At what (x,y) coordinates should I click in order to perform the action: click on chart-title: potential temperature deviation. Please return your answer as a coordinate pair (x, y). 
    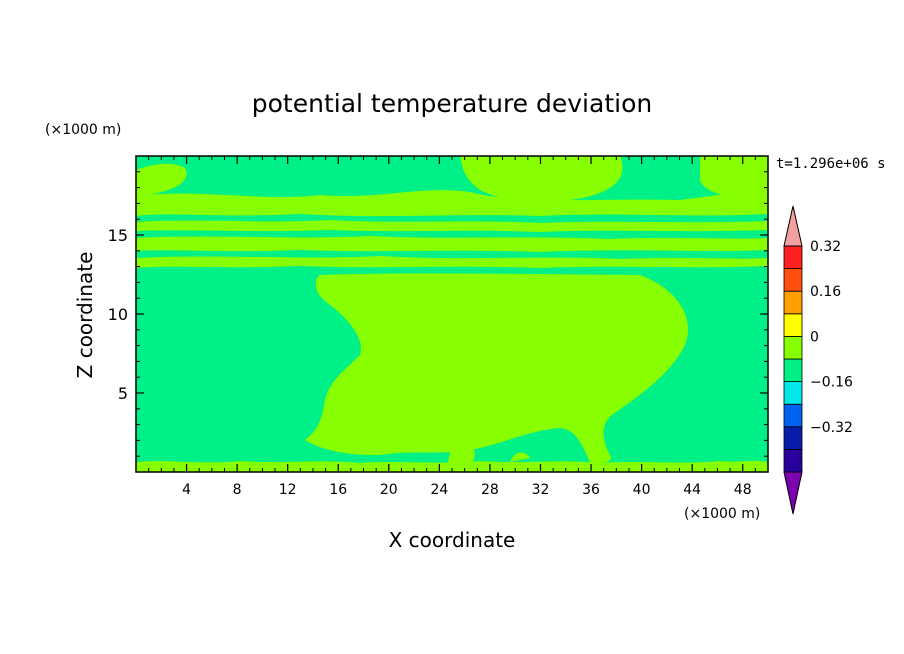
    Looking at the image, I should click on (452, 103).